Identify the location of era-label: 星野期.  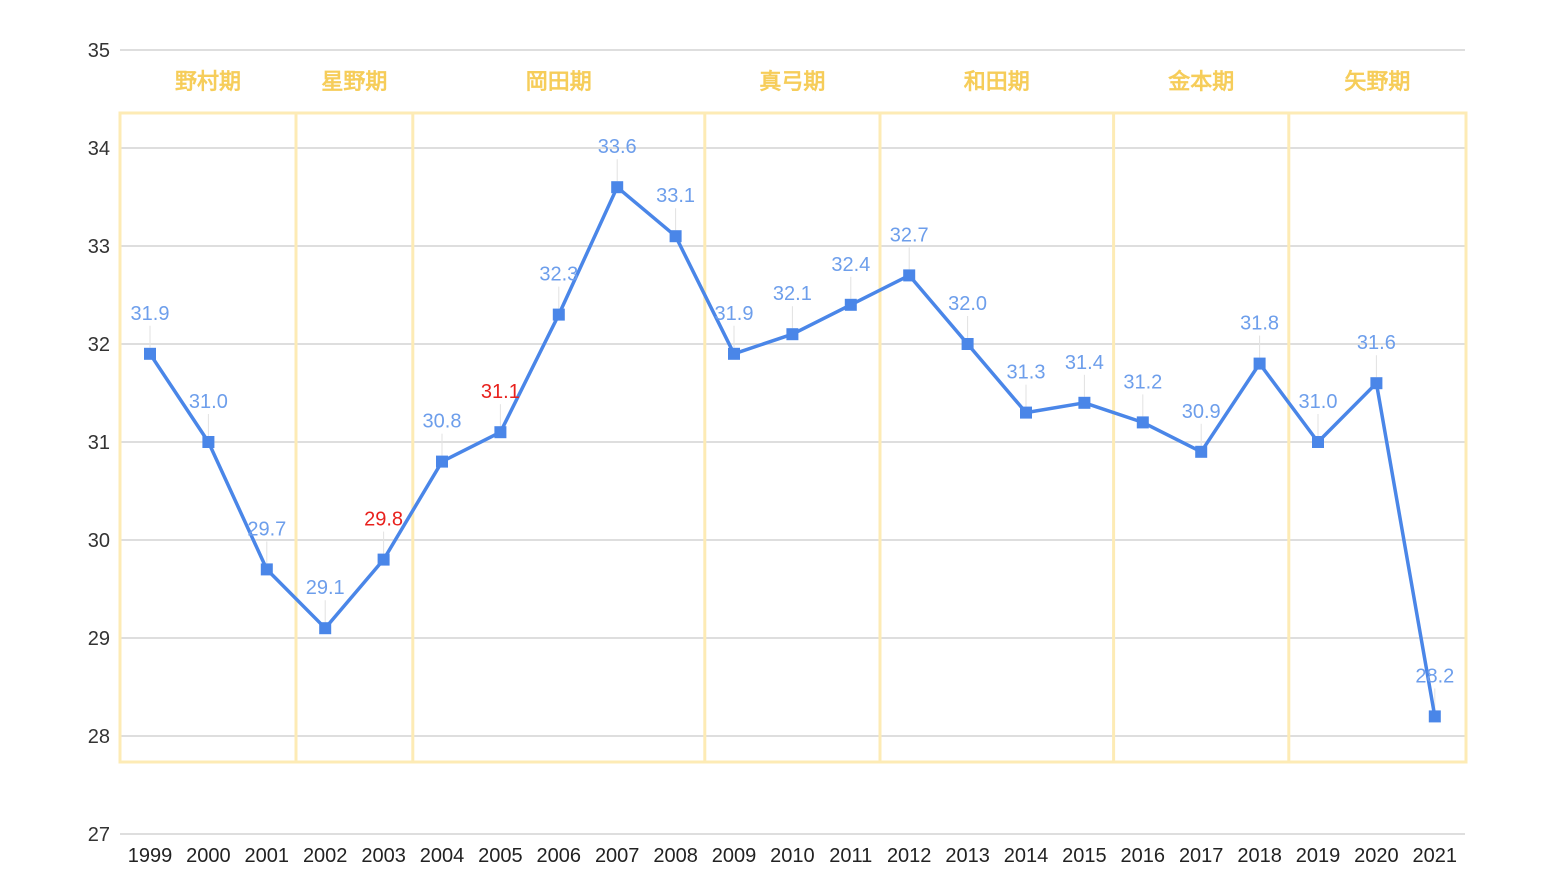
(354, 81).